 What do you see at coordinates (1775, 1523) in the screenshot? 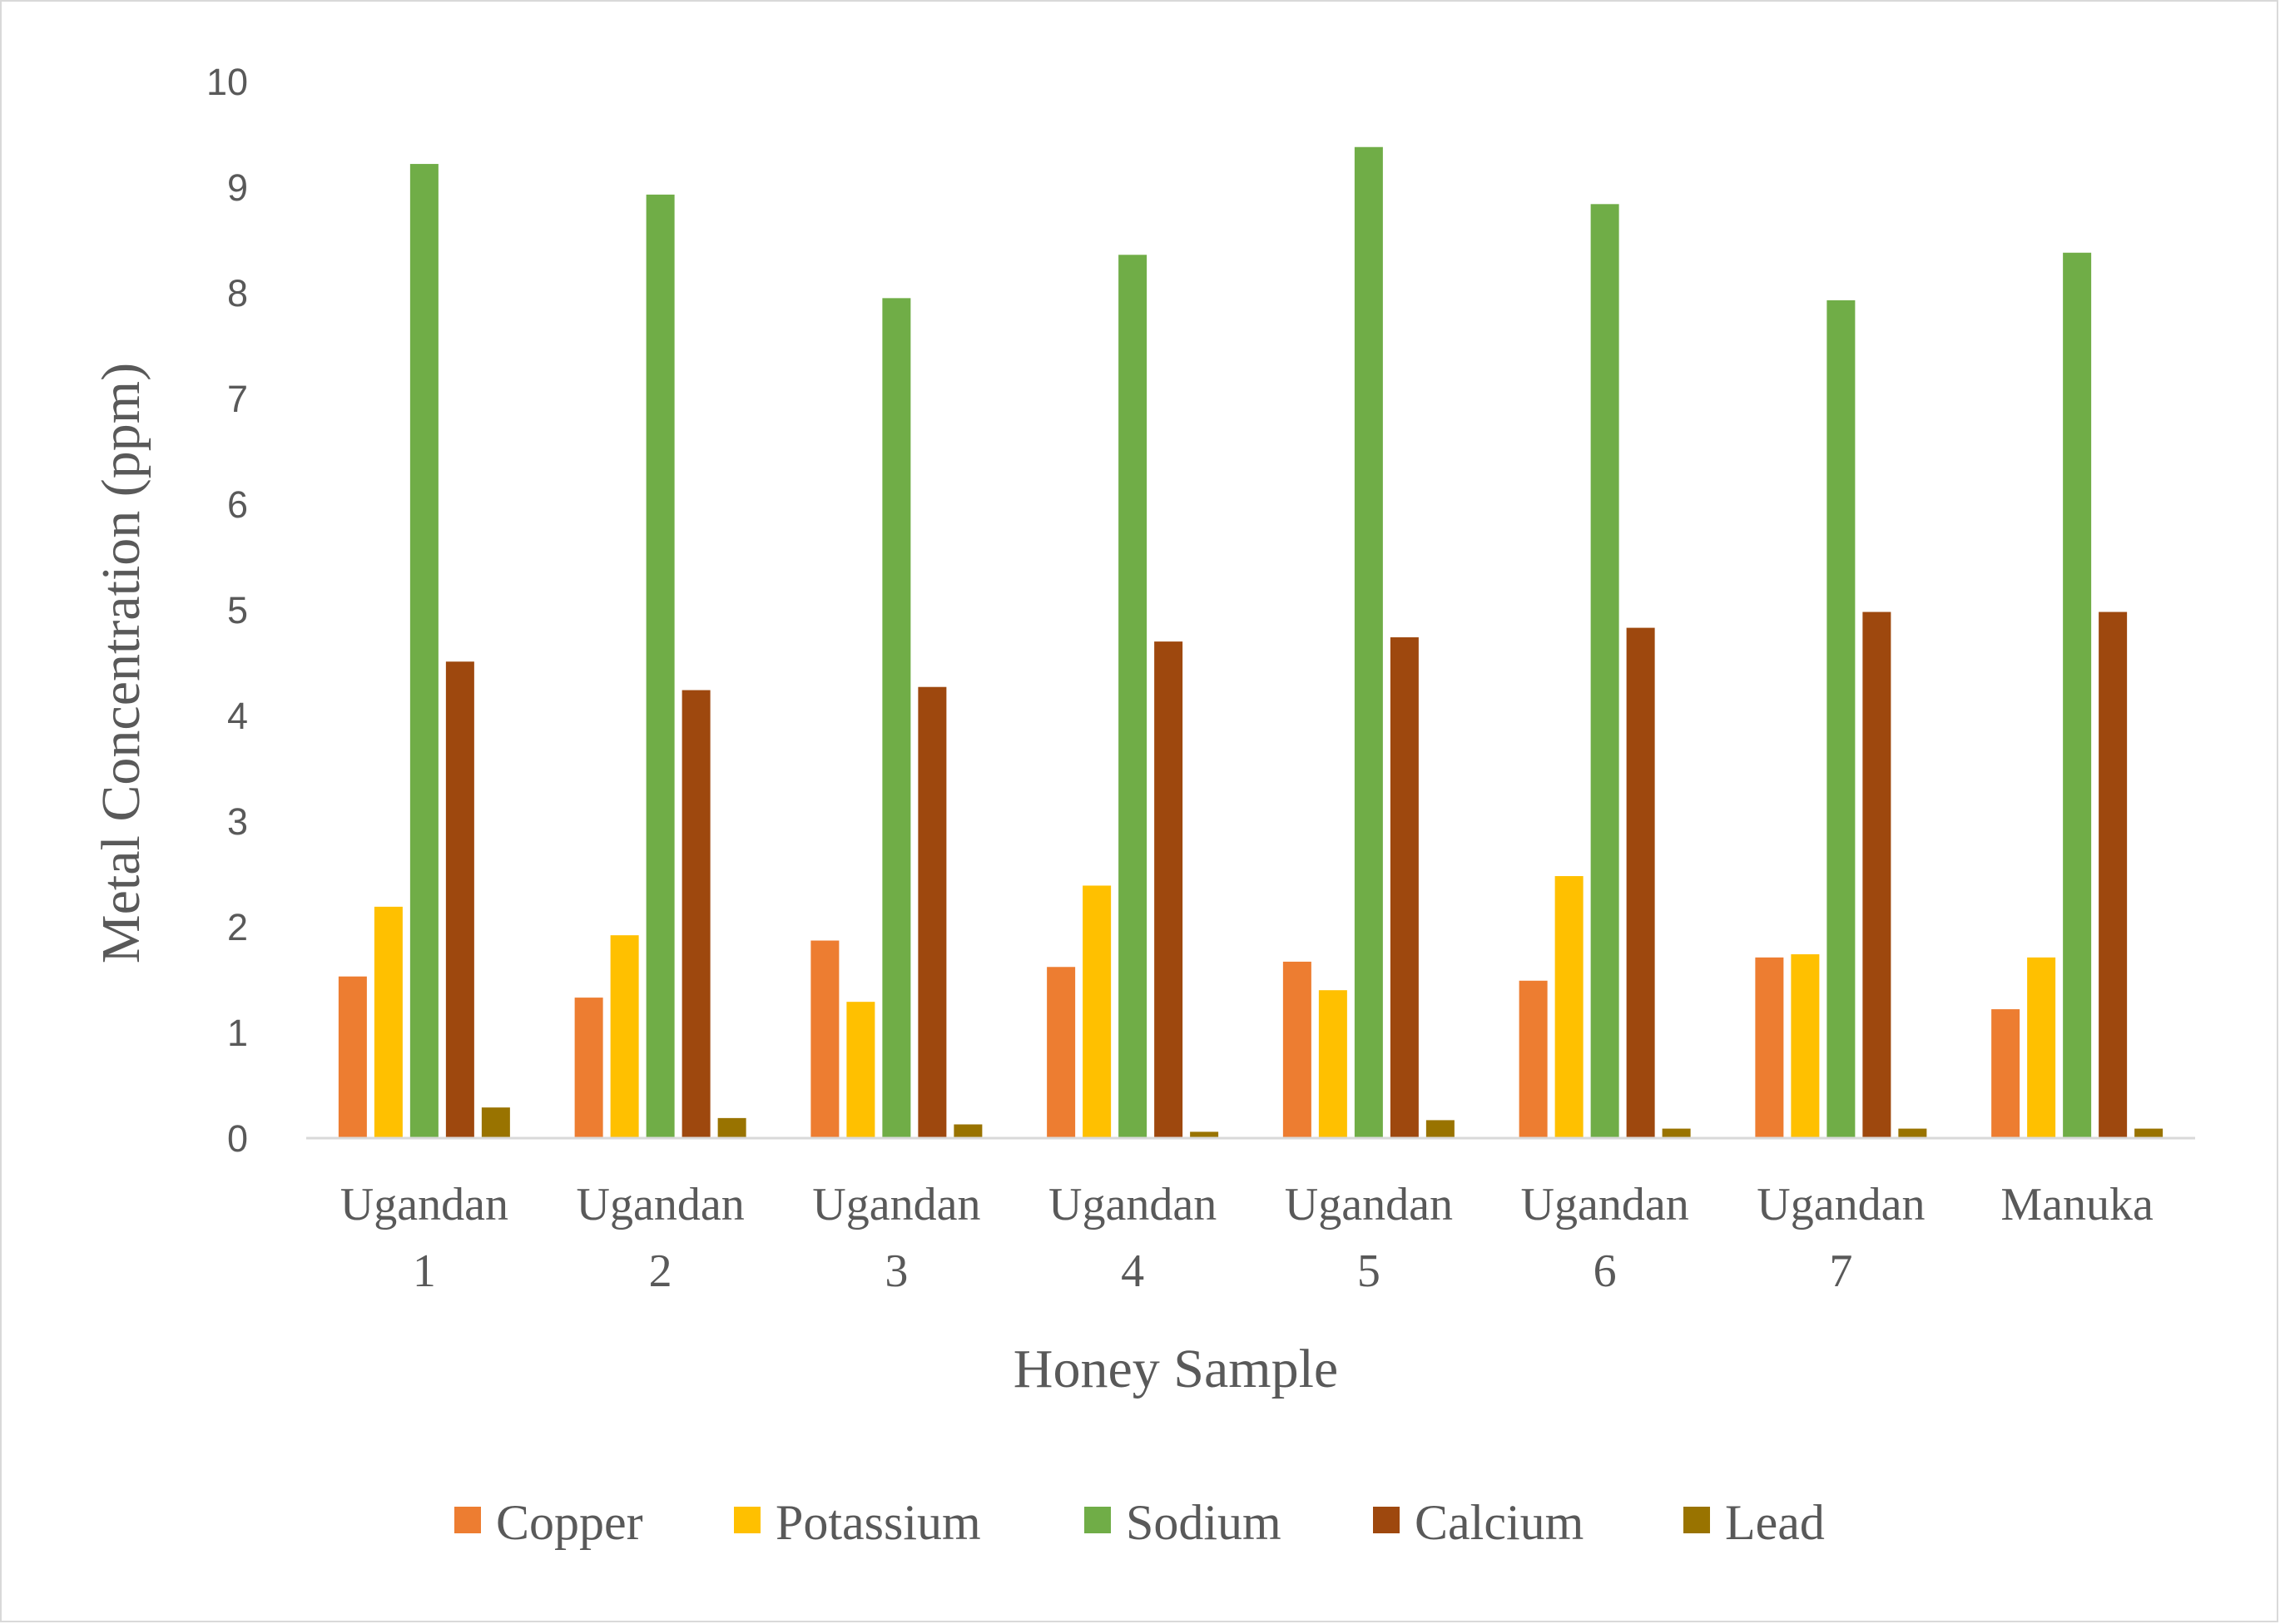
I see `legend-label-lead: Lead` at bounding box center [1775, 1523].